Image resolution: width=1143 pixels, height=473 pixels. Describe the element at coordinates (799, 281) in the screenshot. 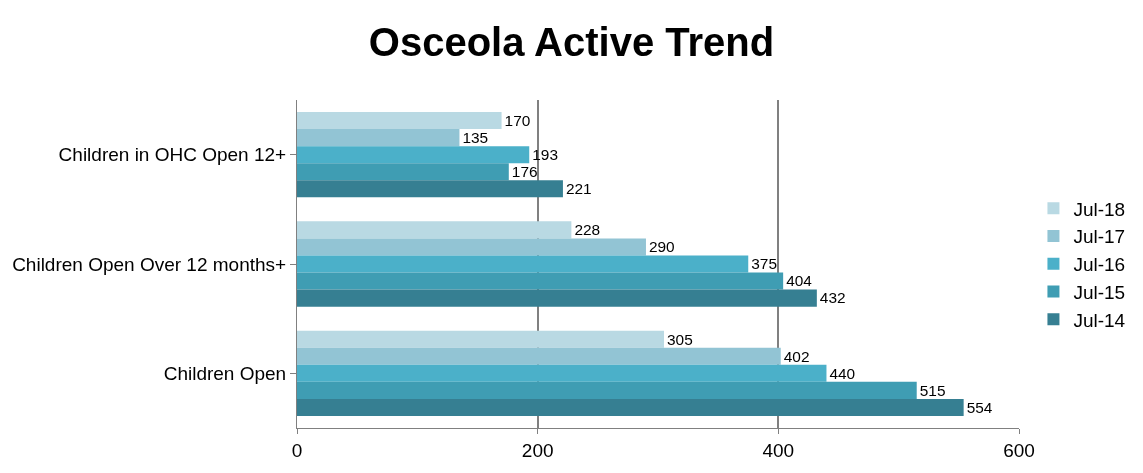

I see `data-label: 404` at that location.